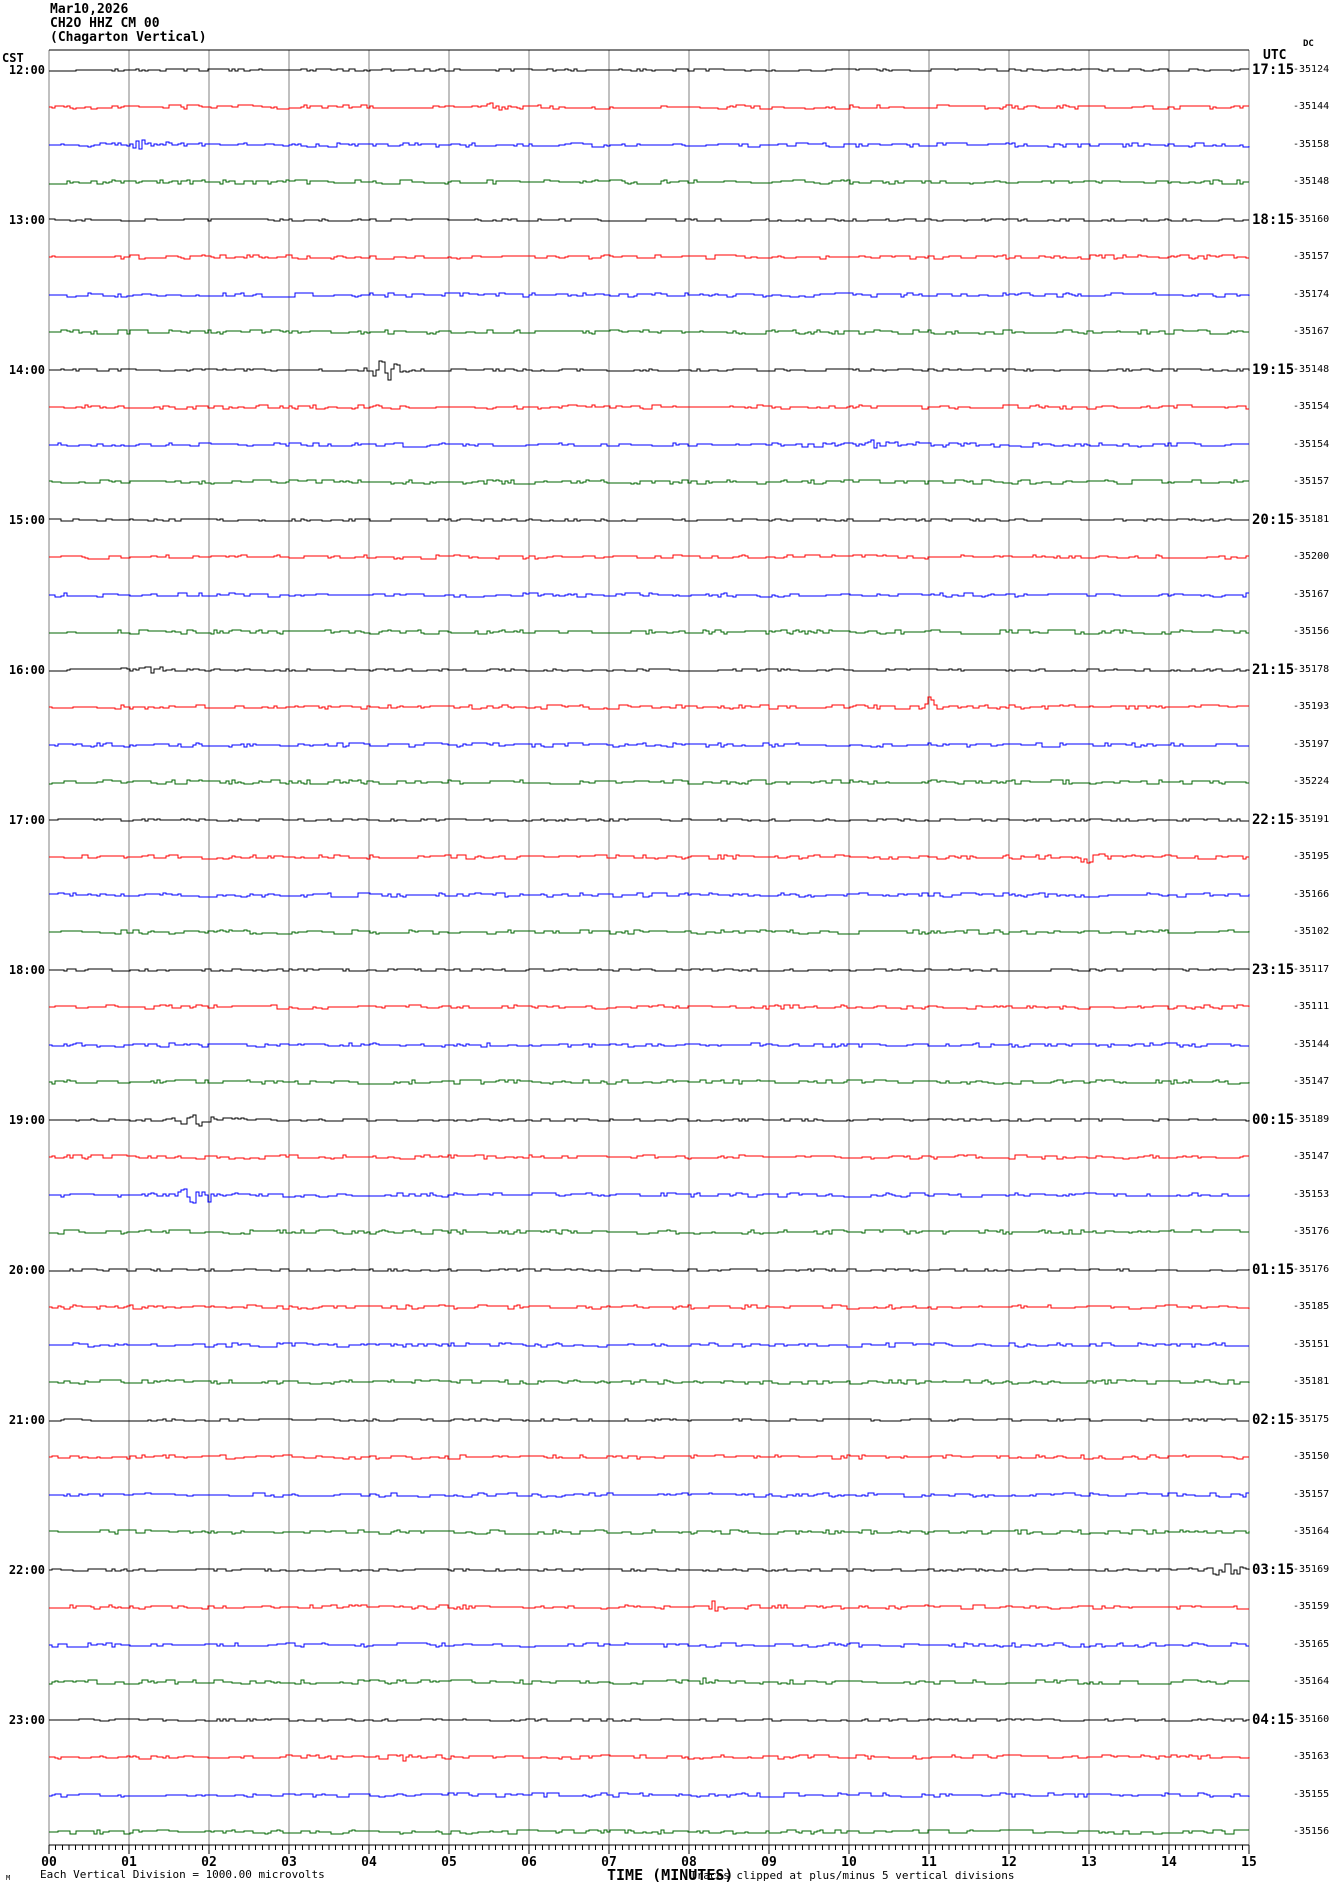 This screenshot has width=1330, height=1898. I want to click on header-date: Mar10,2026, so click(89, 9).